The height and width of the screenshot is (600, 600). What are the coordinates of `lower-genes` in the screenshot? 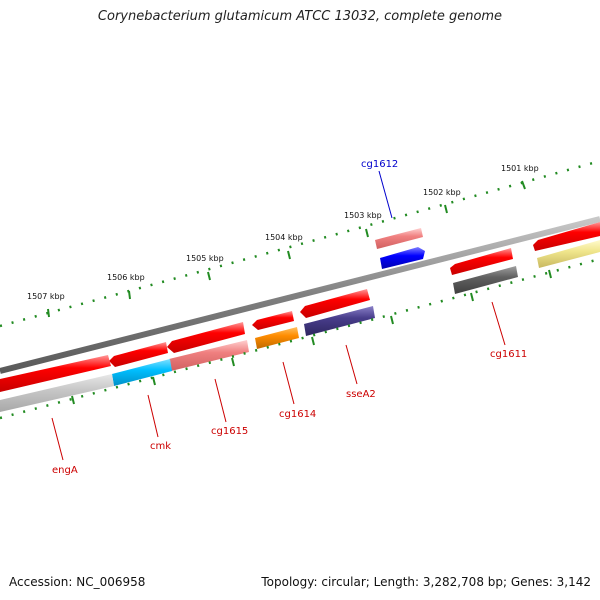 It's located at (187, 350).